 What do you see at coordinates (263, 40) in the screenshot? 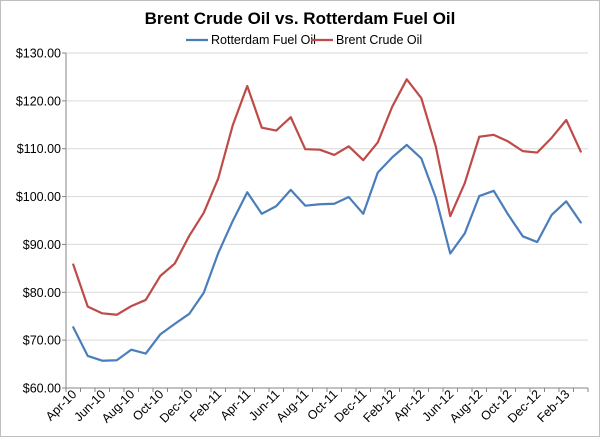
I see `legend-label-rotterdam: Rotterdam Fuel Oil` at bounding box center [263, 40].